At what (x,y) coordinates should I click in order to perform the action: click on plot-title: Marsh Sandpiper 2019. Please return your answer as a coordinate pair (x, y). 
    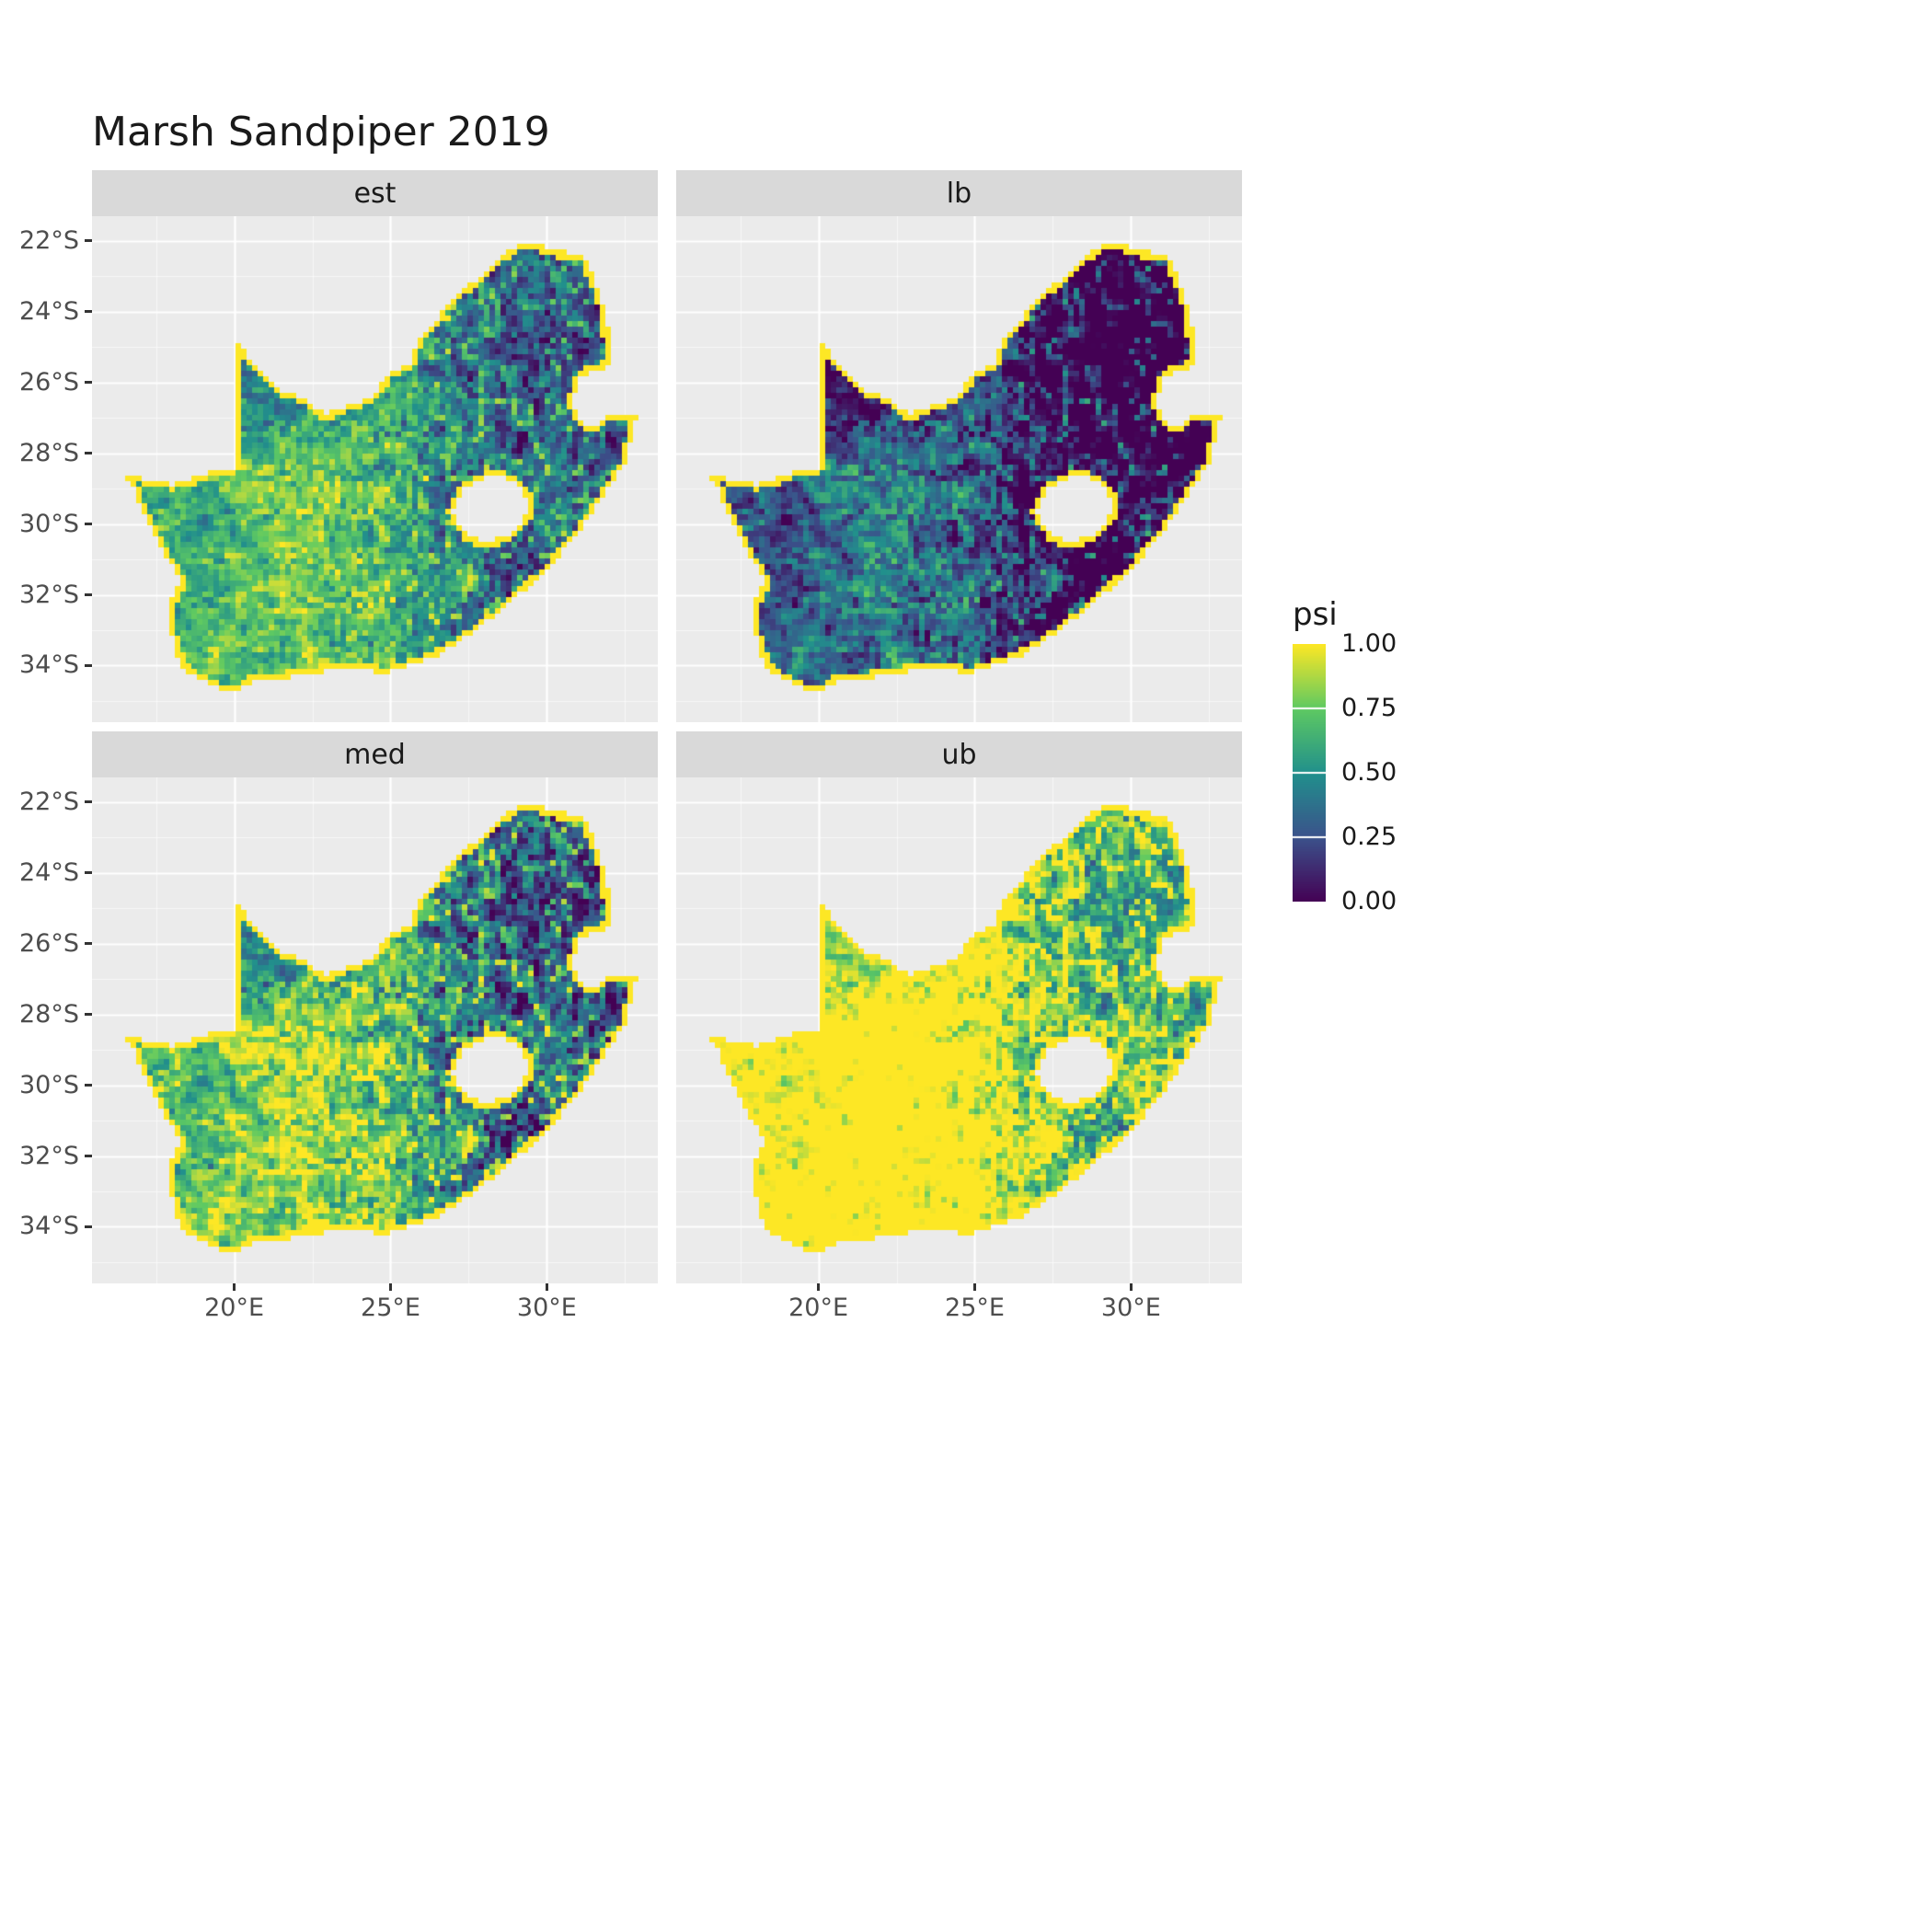
    Looking at the image, I should click on (321, 132).